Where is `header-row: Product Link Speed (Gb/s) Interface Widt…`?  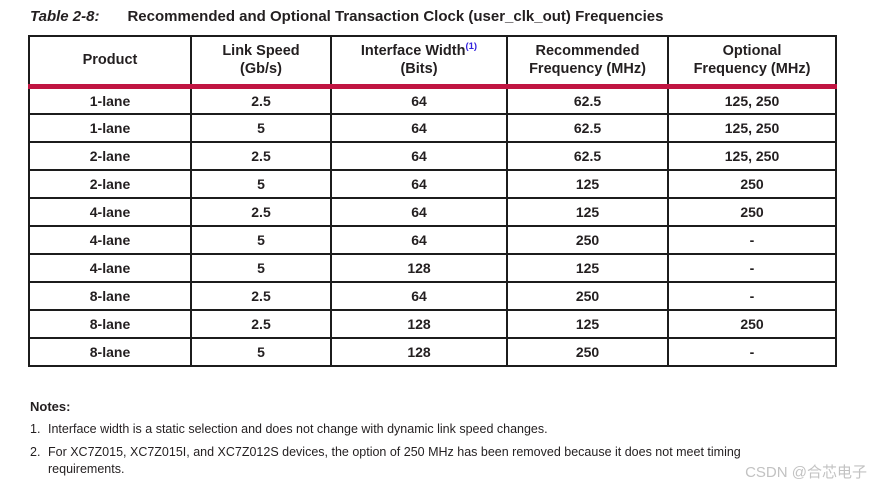 header-row: Product Link Speed (Gb/s) Interface Widt… is located at coordinates (432, 62).